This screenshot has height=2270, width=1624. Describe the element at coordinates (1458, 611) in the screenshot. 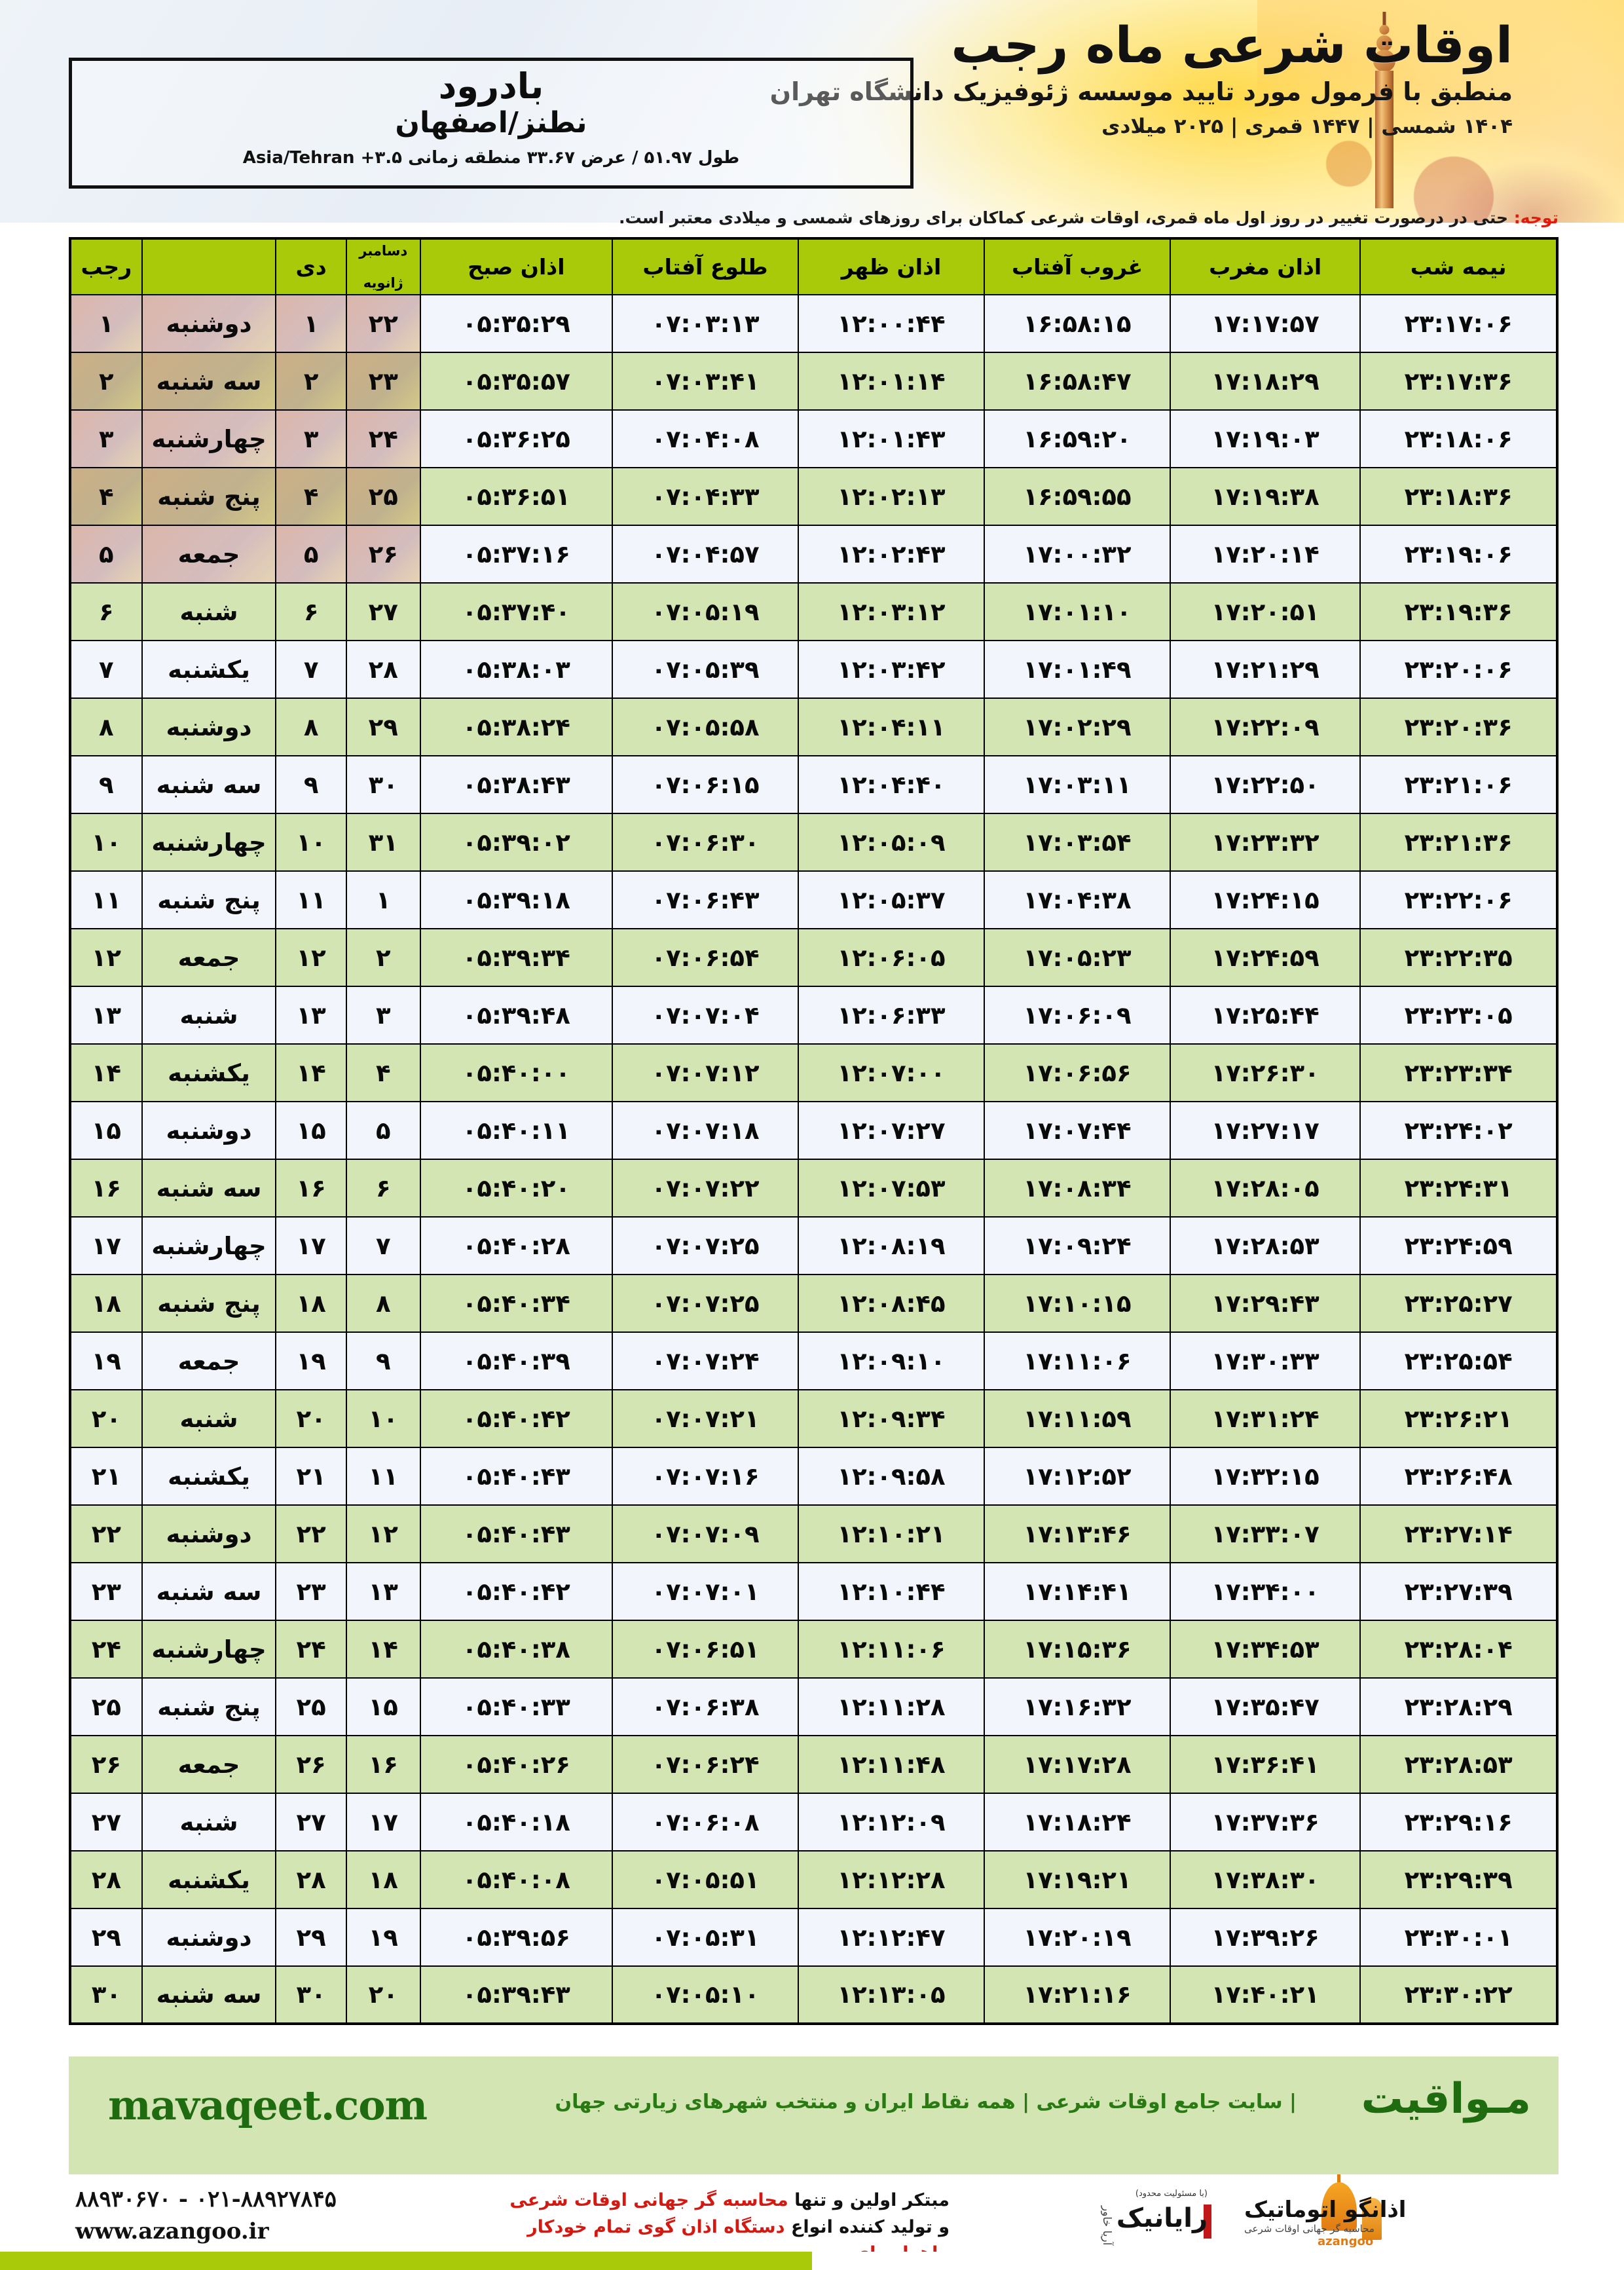

I see `cell-midnight: ۲۳:۱۹:۳۶` at that location.